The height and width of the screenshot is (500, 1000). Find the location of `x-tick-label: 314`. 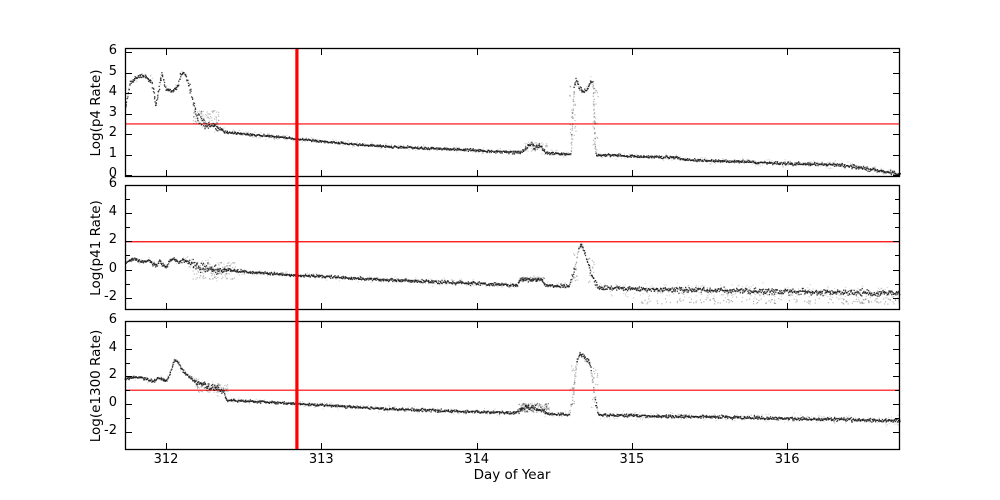

x-tick-label: 314 is located at coordinates (476, 459).